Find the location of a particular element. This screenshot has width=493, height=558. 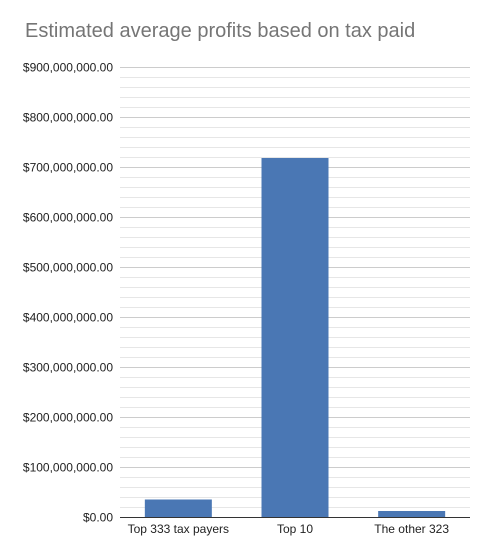

x-tick-label: Top 10 is located at coordinates (295, 529).